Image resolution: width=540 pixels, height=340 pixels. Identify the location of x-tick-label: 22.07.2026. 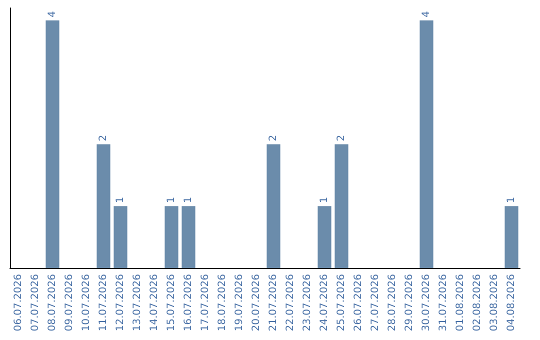
(290, 303).